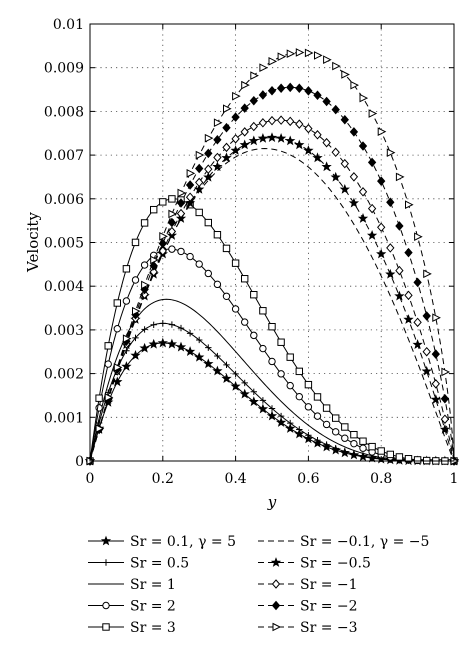 The image size is (474, 662). What do you see at coordinates (33, 242) in the screenshot?
I see `y-axis-label: Velocity` at bounding box center [33, 242].